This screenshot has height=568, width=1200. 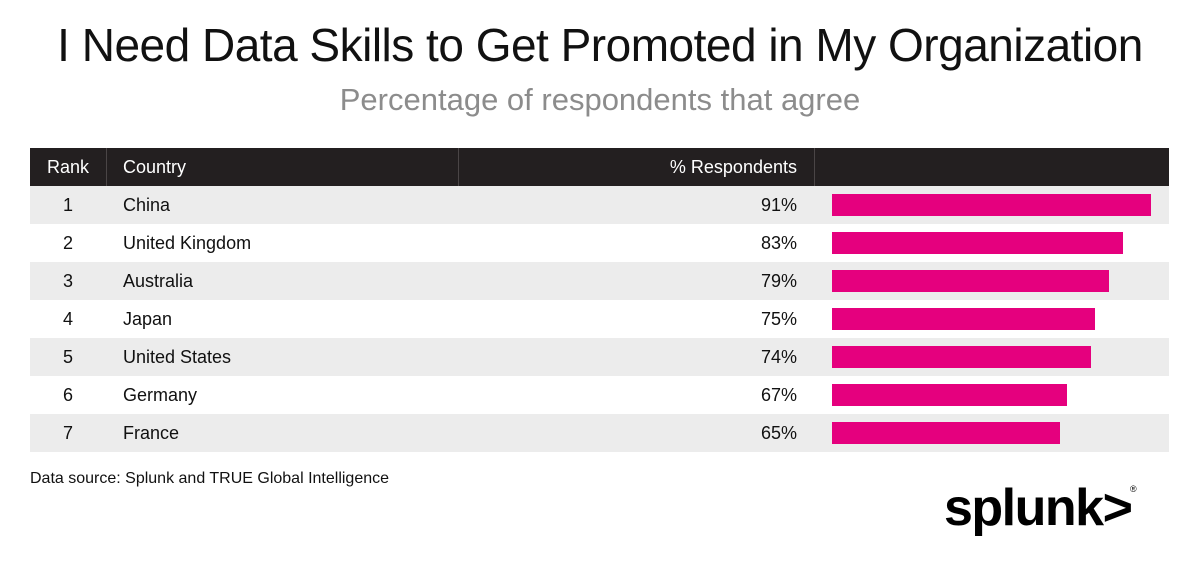 What do you see at coordinates (67, 319) in the screenshot?
I see `rank-cell: 4` at bounding box center [67, 319].